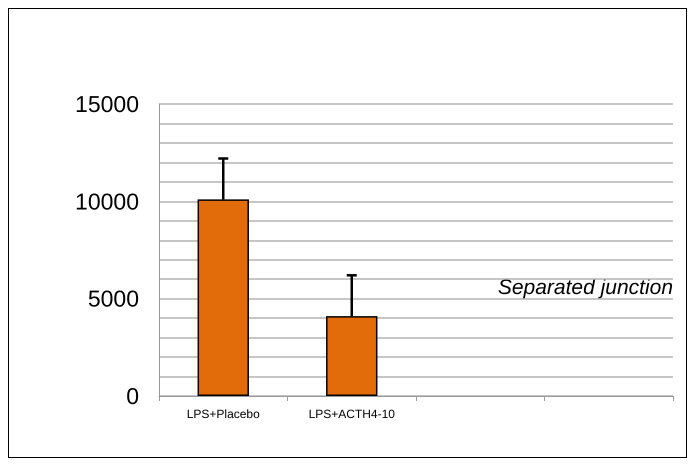  What do you see at coordinates (113, 299) in the screenshot?
I see `y-tick-label: 5000` at bounding box center [113, 299].